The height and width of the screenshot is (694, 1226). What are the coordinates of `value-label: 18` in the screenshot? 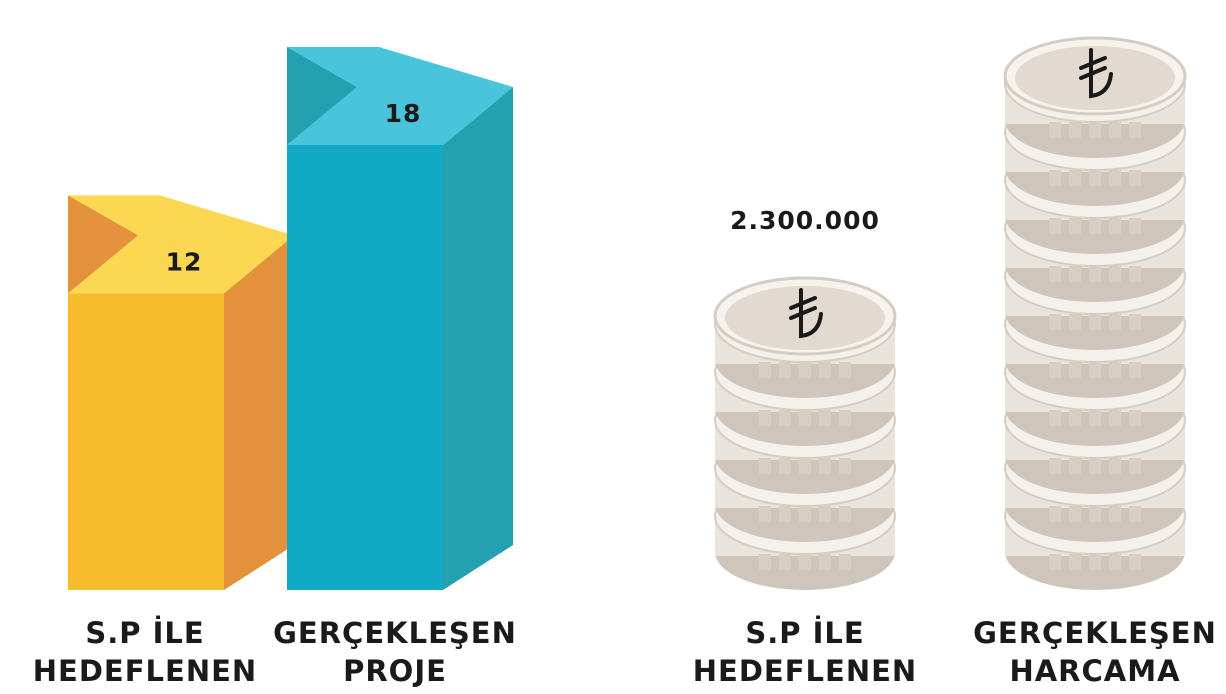 It's located at (403, 113).